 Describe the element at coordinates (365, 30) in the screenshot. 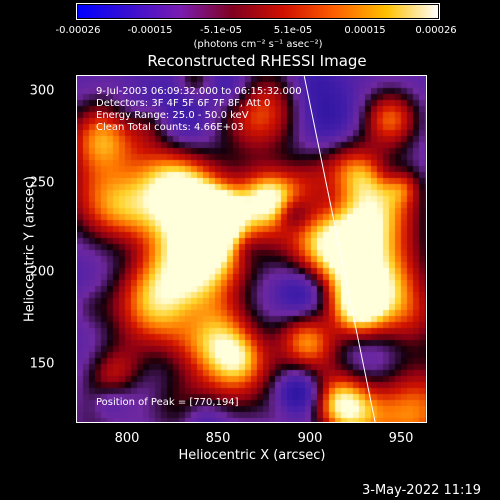

I see `colorbar-tick-label: 0.00015` at that location.